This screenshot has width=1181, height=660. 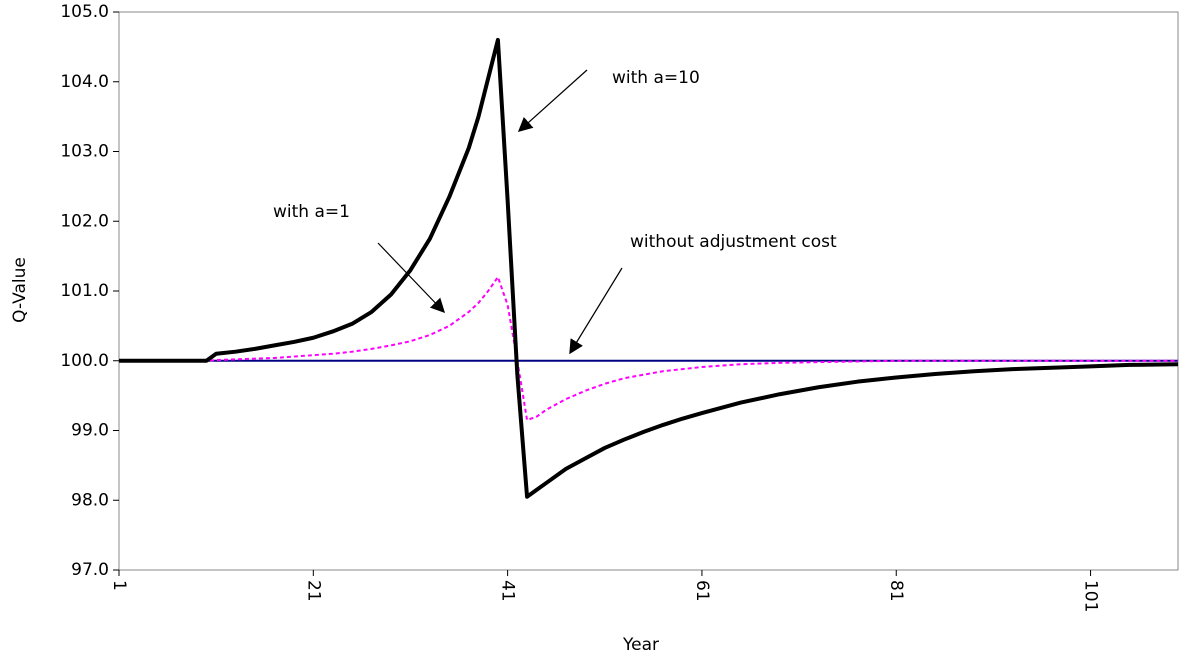 What do you see at coordinates (84, 291) in the screenshot?
I see `y-tick-label: 101.0` at bounding box center [84, 291].